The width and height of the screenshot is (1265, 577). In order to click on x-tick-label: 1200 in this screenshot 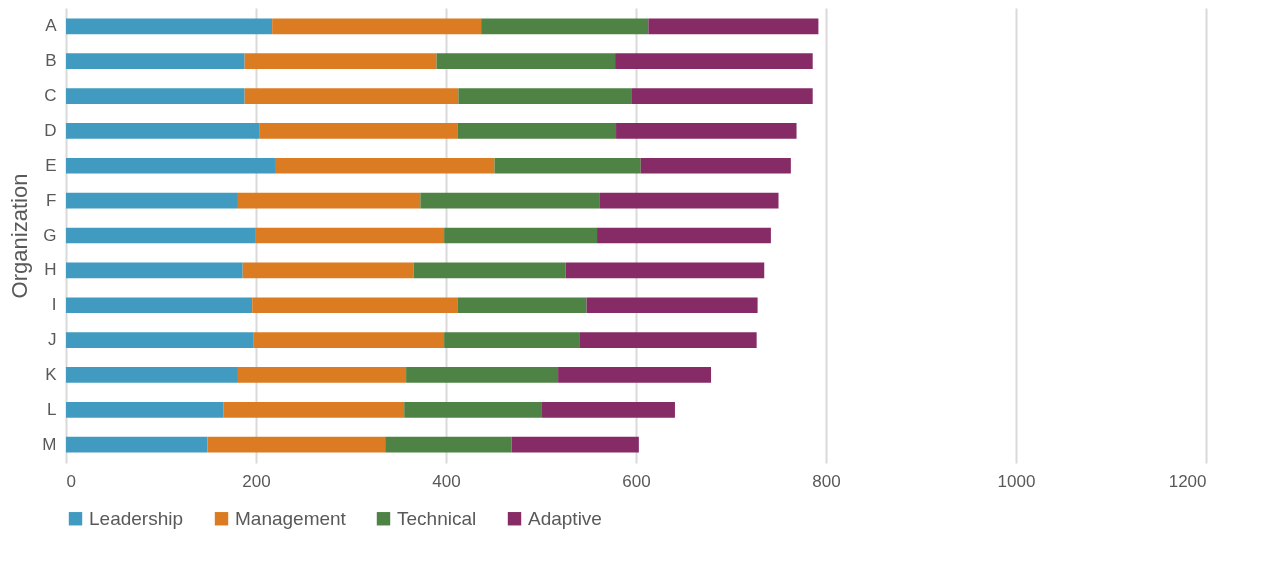, I will do `click(1187, 481)`.